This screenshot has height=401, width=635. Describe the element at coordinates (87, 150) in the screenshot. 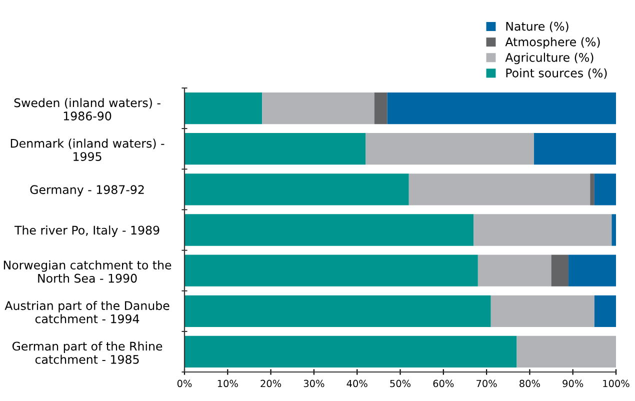

I see `y-tick-label: Denmark (inland waters) - 1995` at that location.